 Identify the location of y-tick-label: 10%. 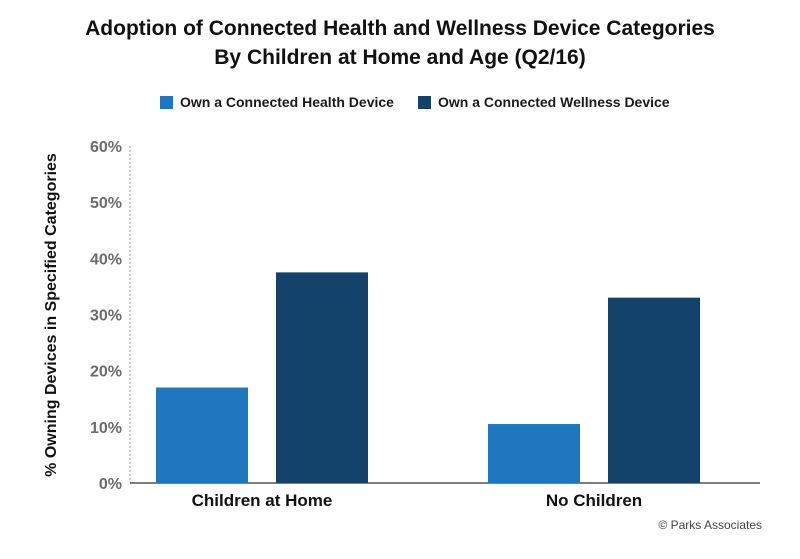
(106, 428).